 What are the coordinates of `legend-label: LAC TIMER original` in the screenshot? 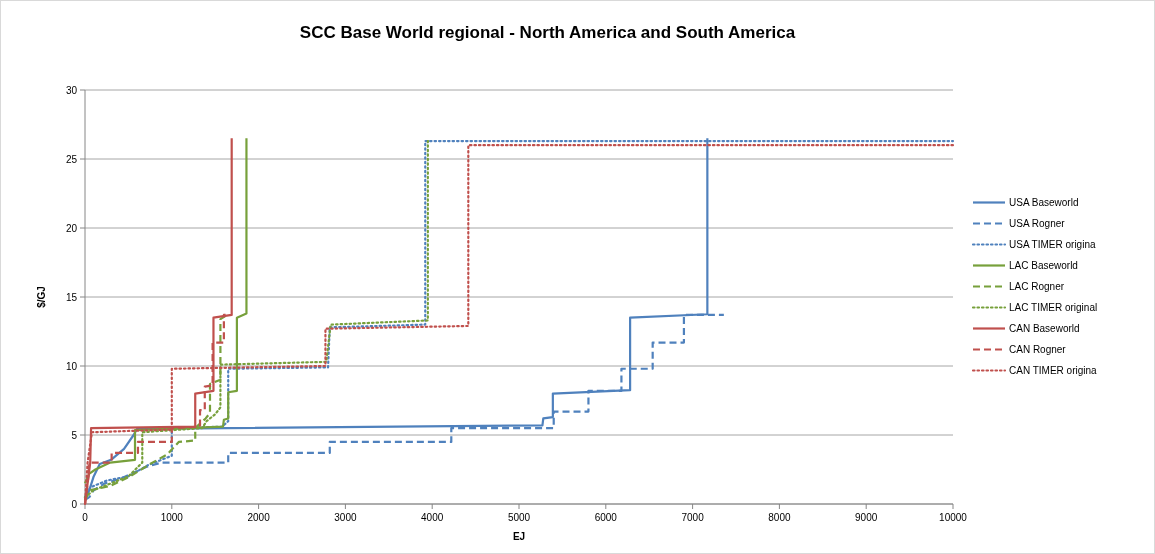 It's located at (1053, 307).